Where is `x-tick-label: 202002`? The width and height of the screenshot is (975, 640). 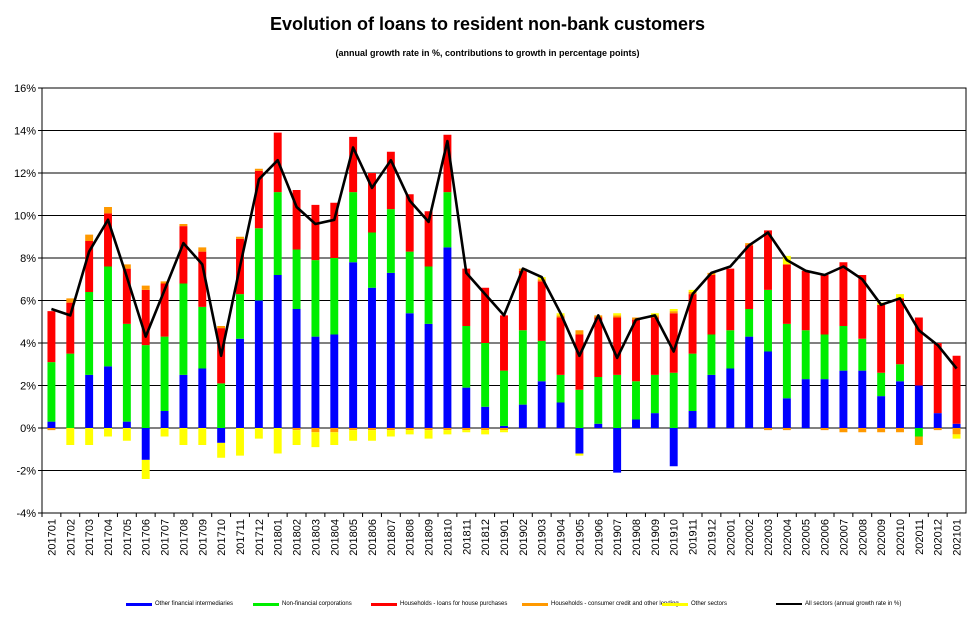 x-tick-label: 202002 is located at coordinates (750, 537).